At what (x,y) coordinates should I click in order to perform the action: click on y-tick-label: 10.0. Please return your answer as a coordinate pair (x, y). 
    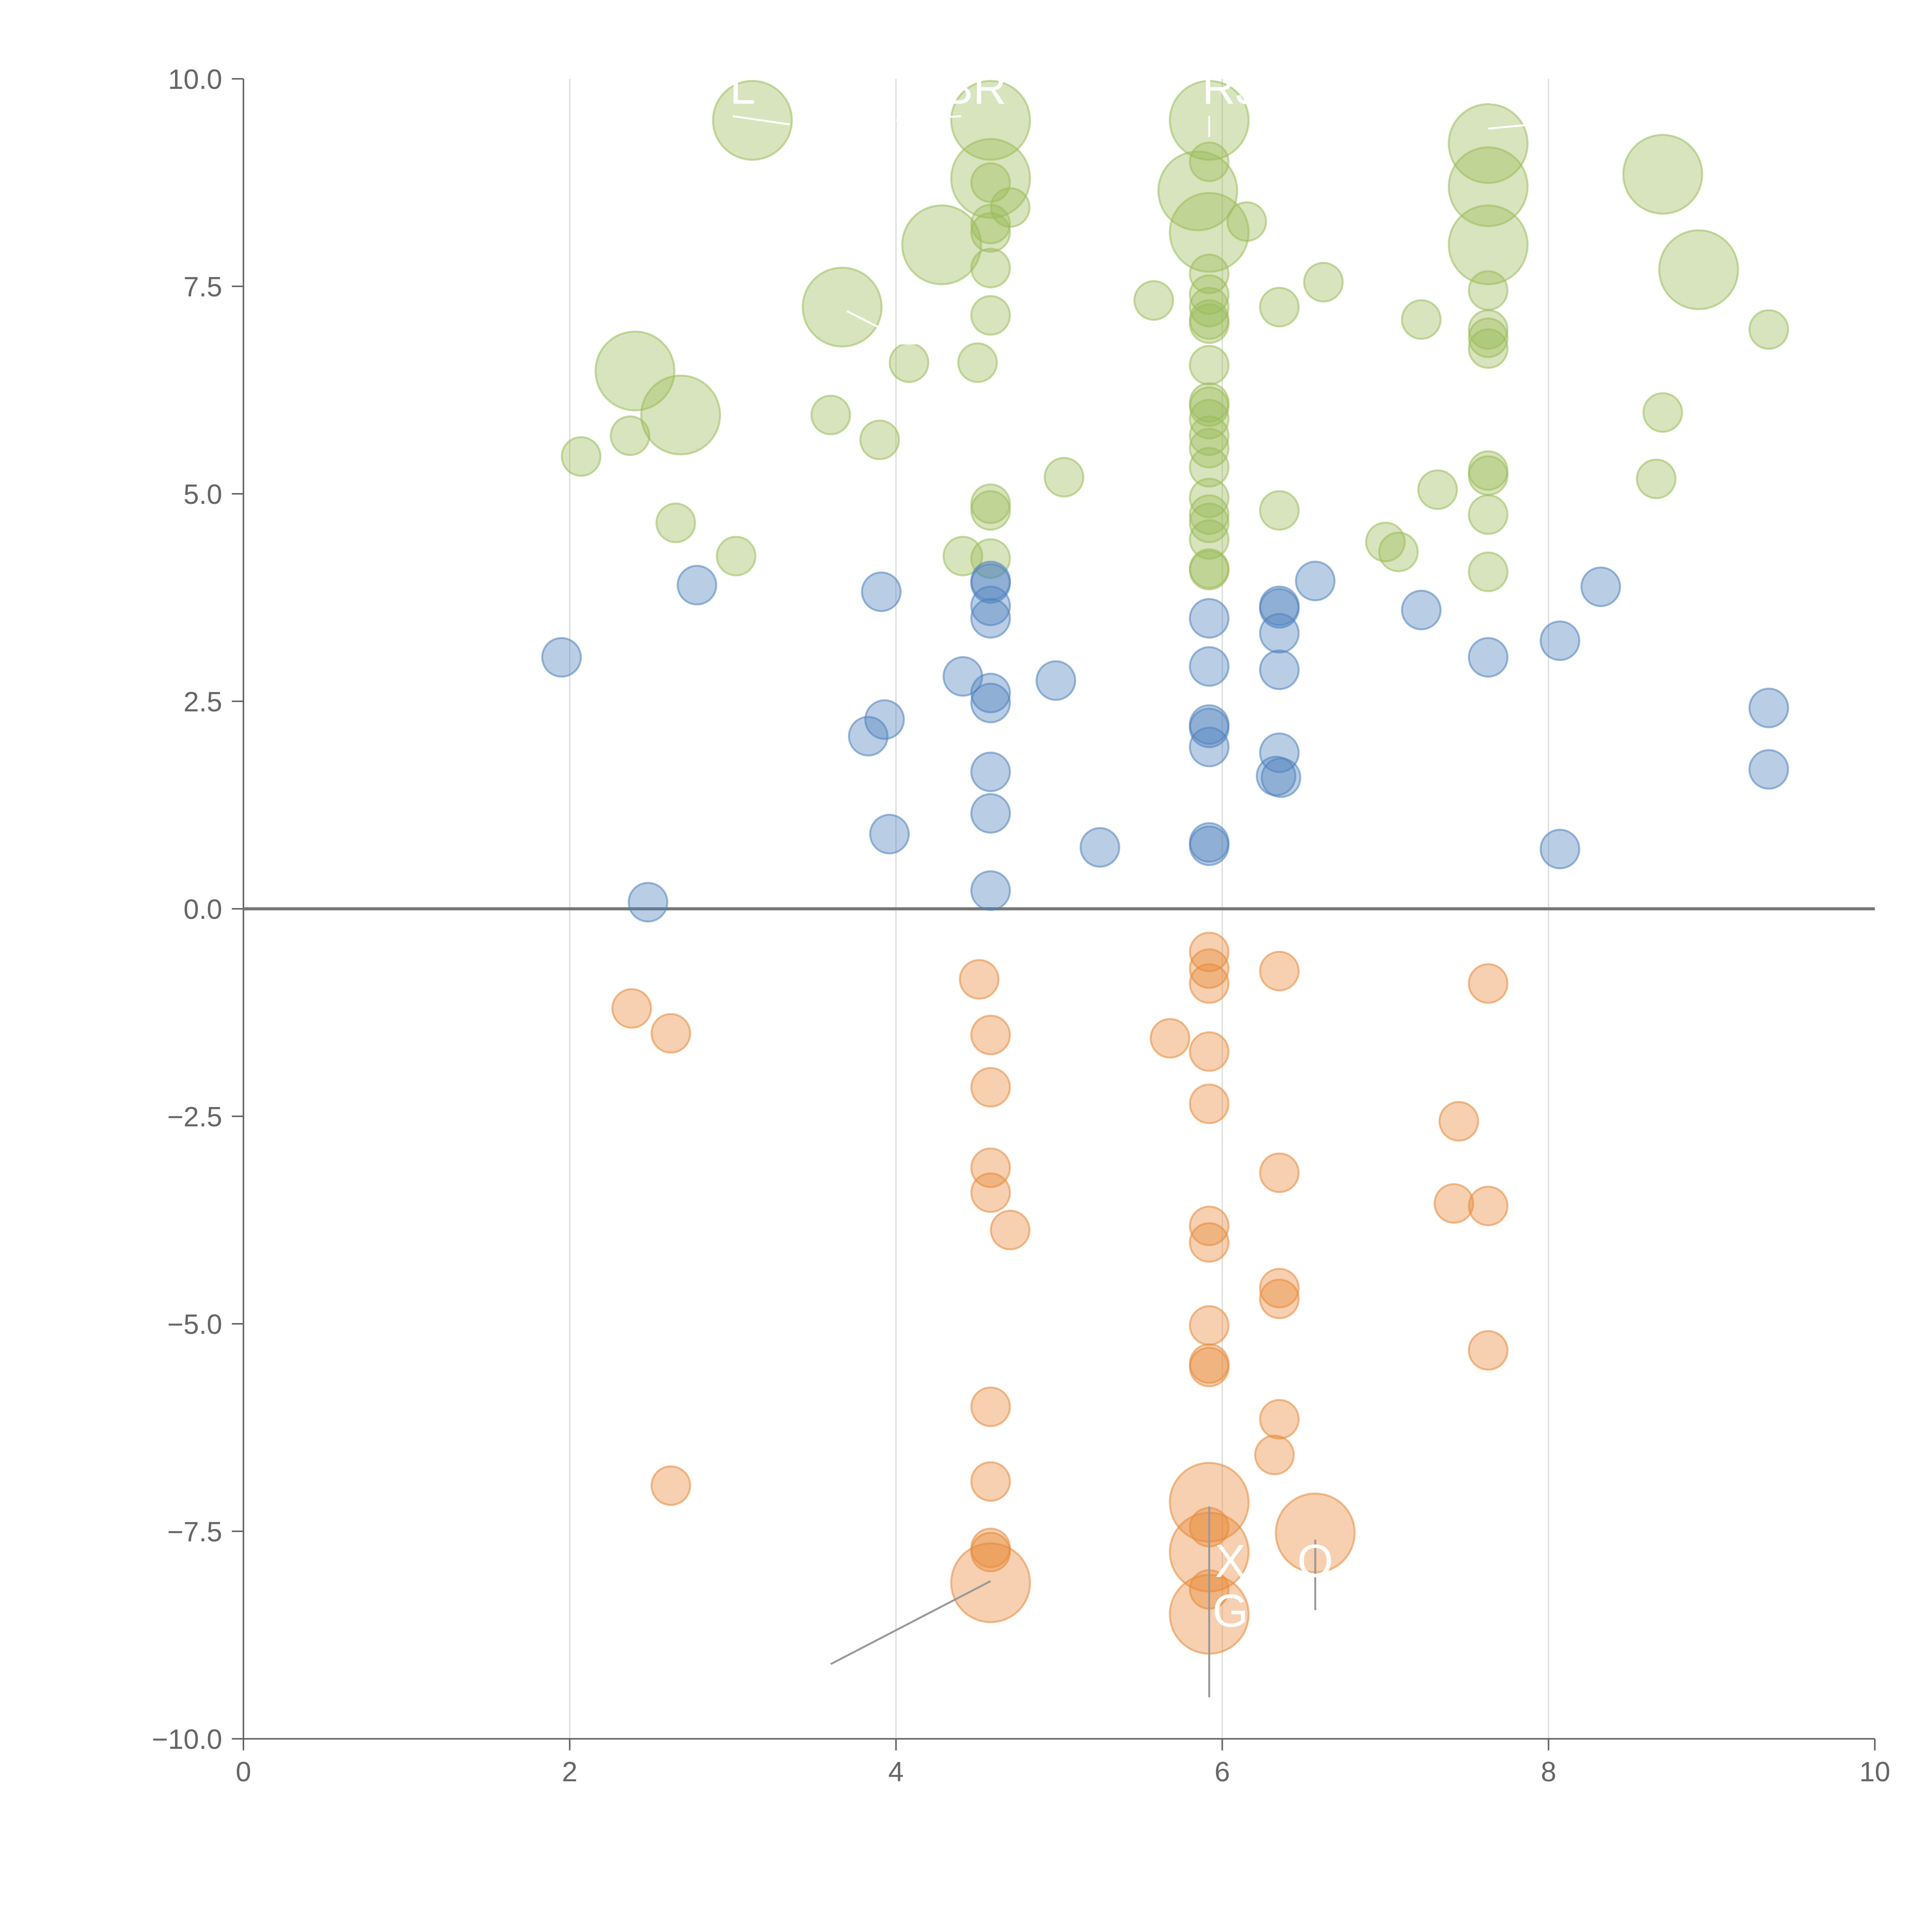
    Looking at the image, I should click on (195, 79).